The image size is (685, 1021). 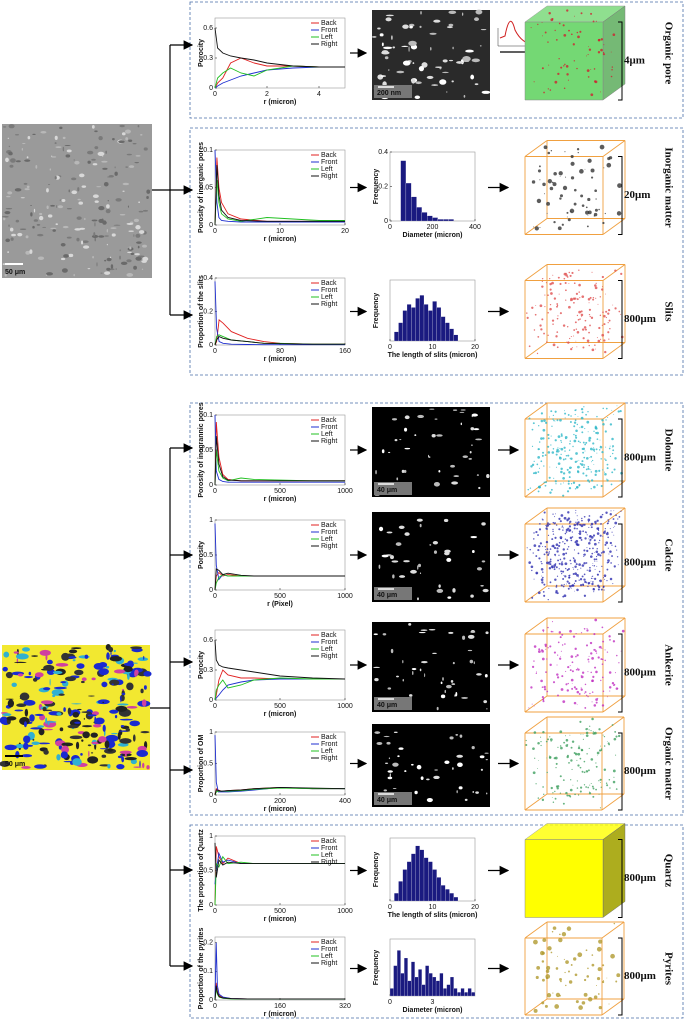 I want to click on y-tick-label: 0.2, so click(x=208, y=943).